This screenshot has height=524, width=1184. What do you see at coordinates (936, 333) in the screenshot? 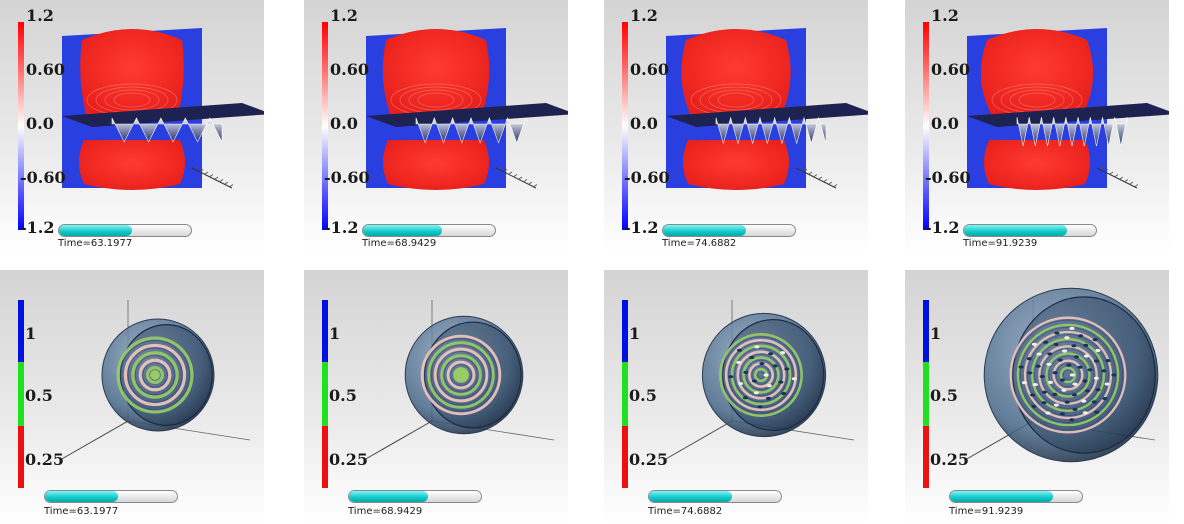
I see `colorbar-tick-label: 1` at bounding box center [936, 333].